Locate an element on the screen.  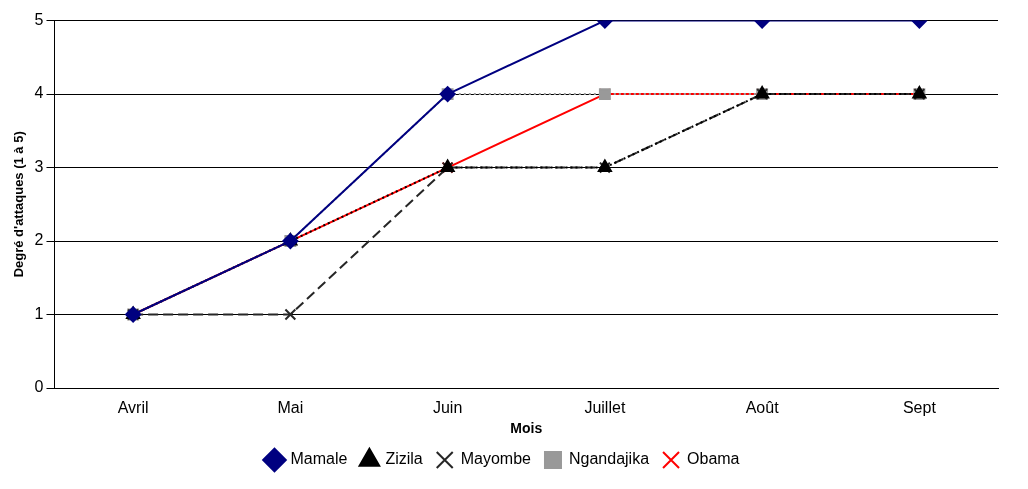
legend-label: Mamale is located at coordinates (319, 459).